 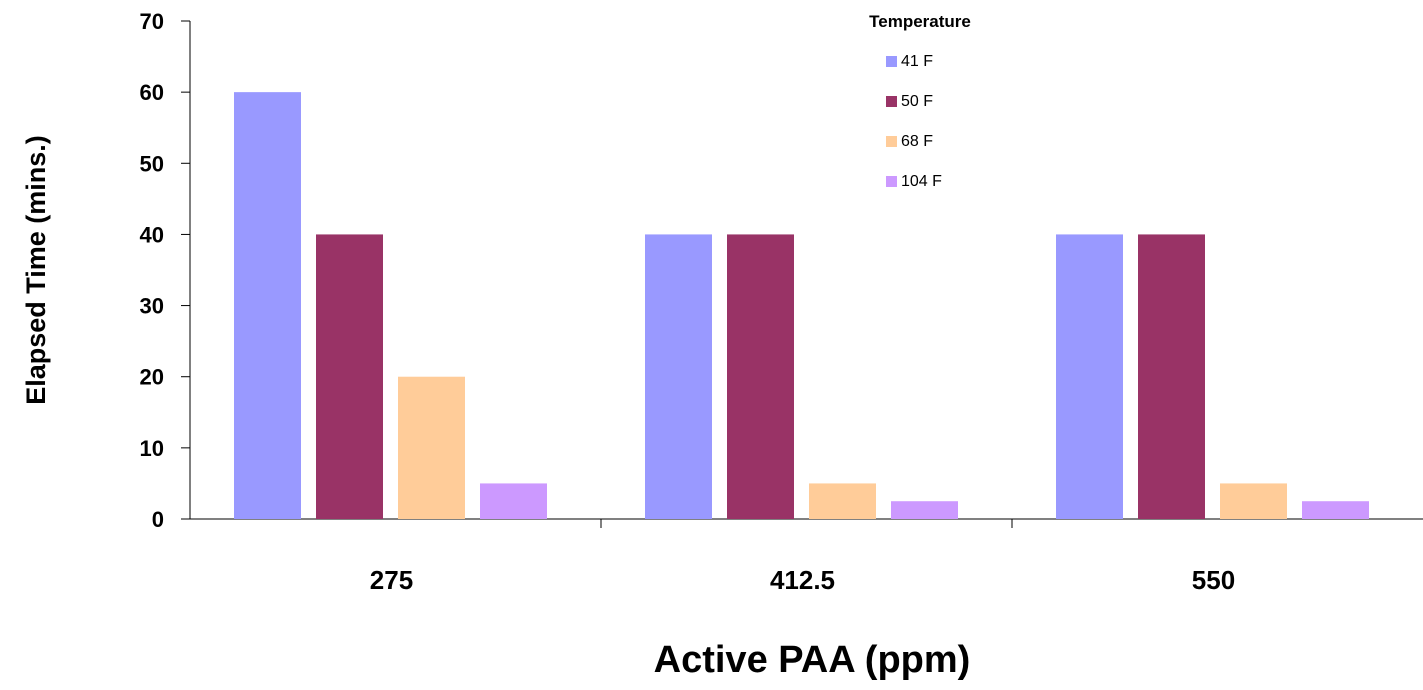 I want to click on legend-label: 104 F, so click(x=921, y=181).